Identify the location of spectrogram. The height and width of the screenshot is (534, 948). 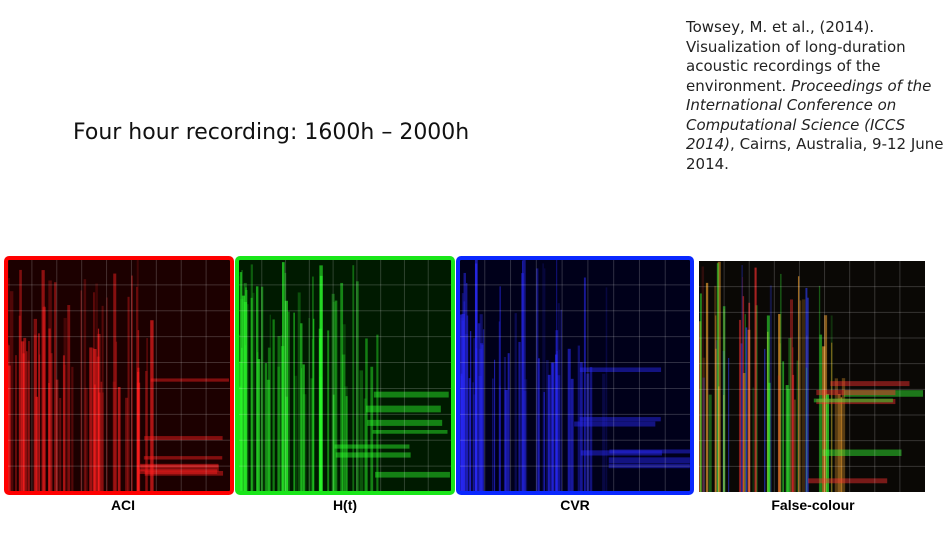
(345, 375).